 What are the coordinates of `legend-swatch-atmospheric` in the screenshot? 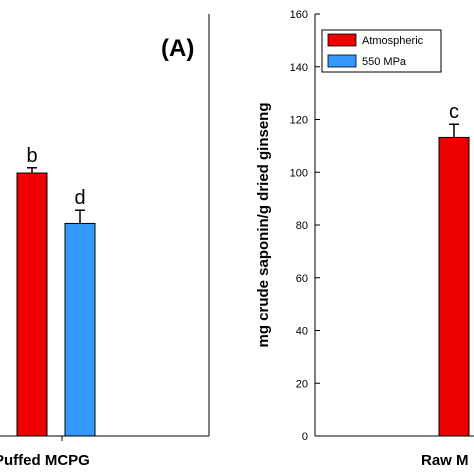 It's located at (342, 40).